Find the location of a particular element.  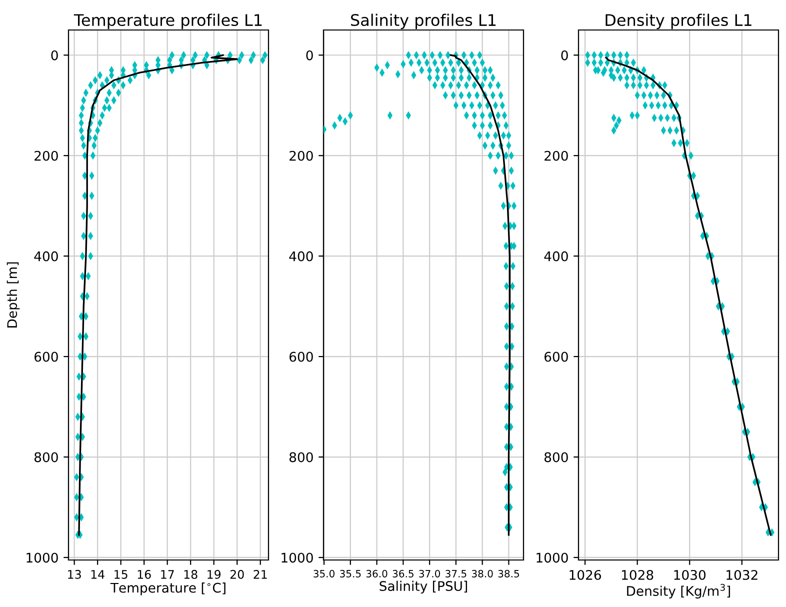

x-axis-title: Density [Kg/m$^{3}$] is located at coordinates (678, 591).